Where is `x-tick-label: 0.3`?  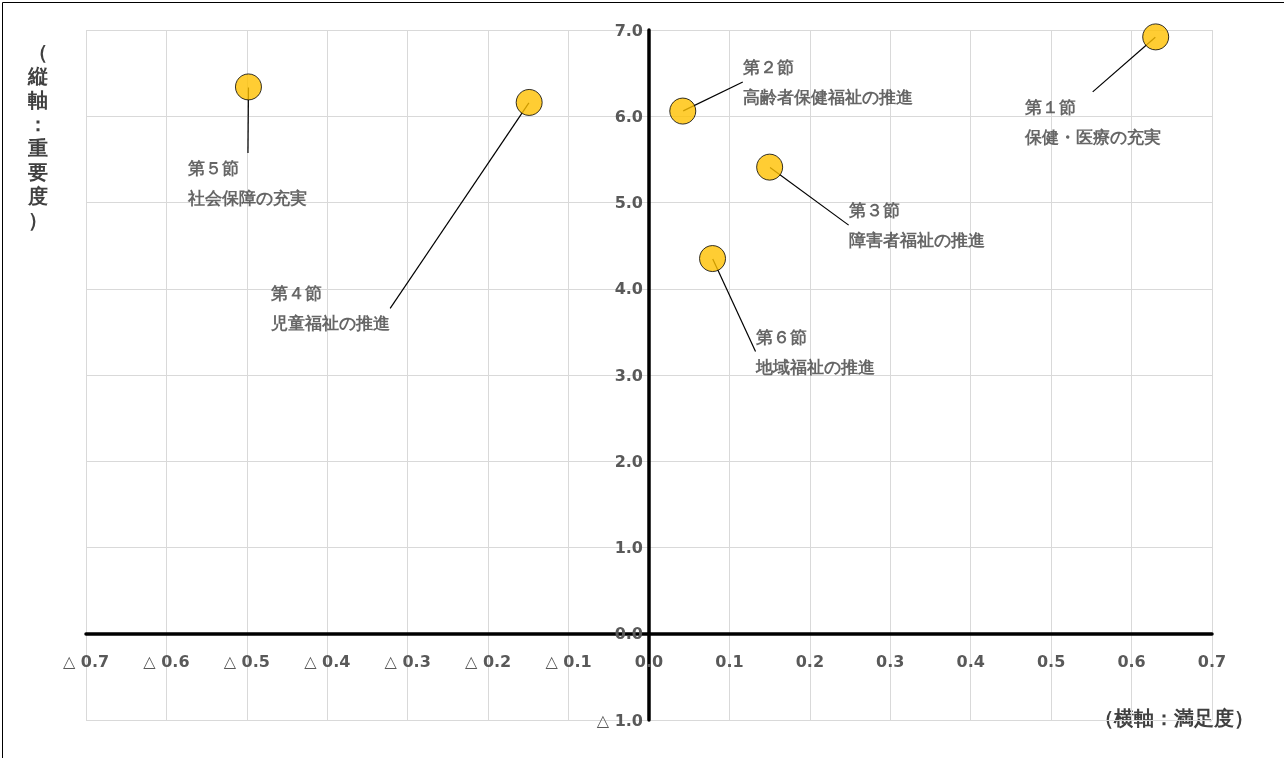
x-tick-label: 0.3 is located at coordinates (890, 662).